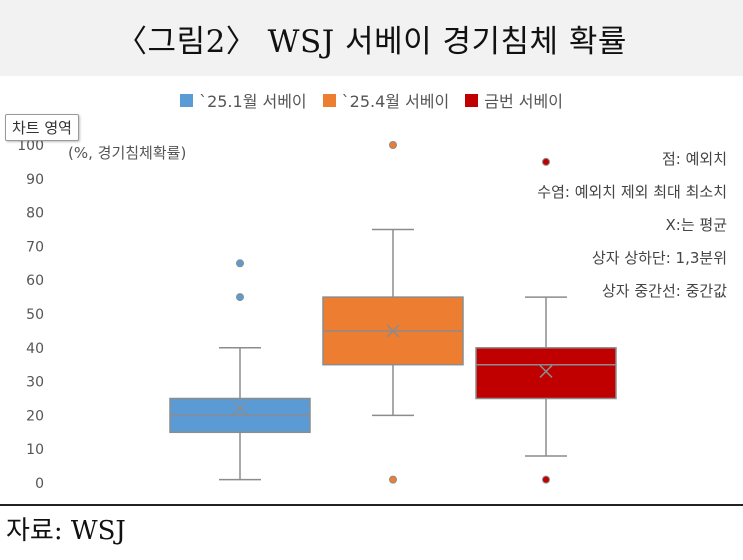 This screenshot has height=560, width=743. I want to click on annotation-whisker: 수염: 예외치 제외 최대 최소치, so click(632, 192).